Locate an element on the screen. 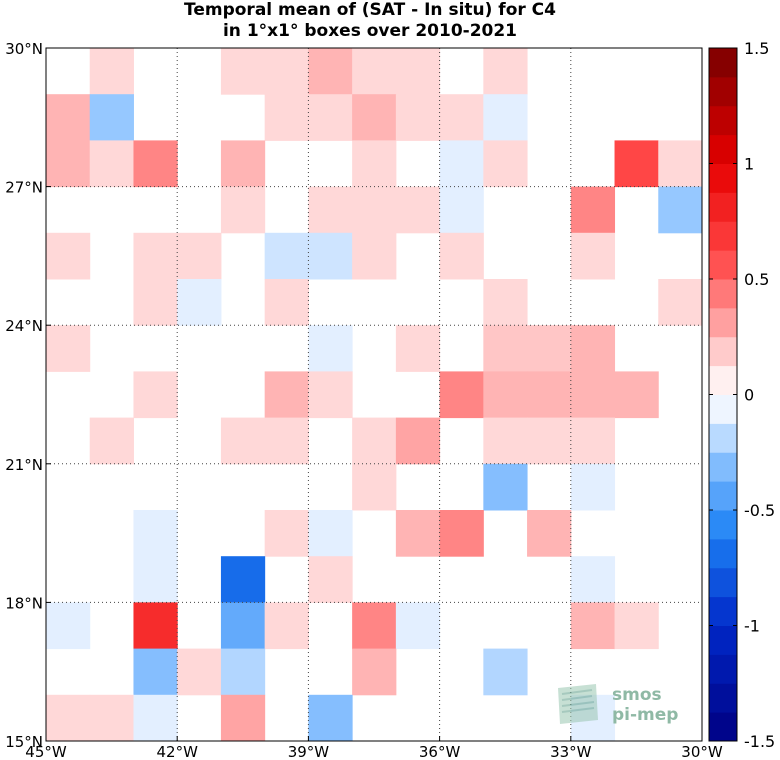 This screenshot has height=760, width=780. colorbar-tick-label: 0 is located at coordinates (749, 395).